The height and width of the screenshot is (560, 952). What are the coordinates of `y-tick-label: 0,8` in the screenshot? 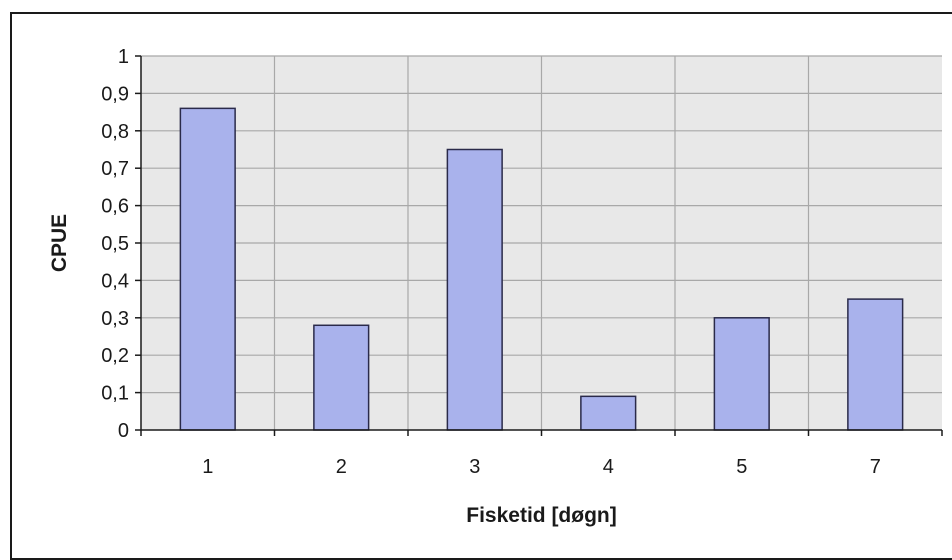 It's located at (115, 132).